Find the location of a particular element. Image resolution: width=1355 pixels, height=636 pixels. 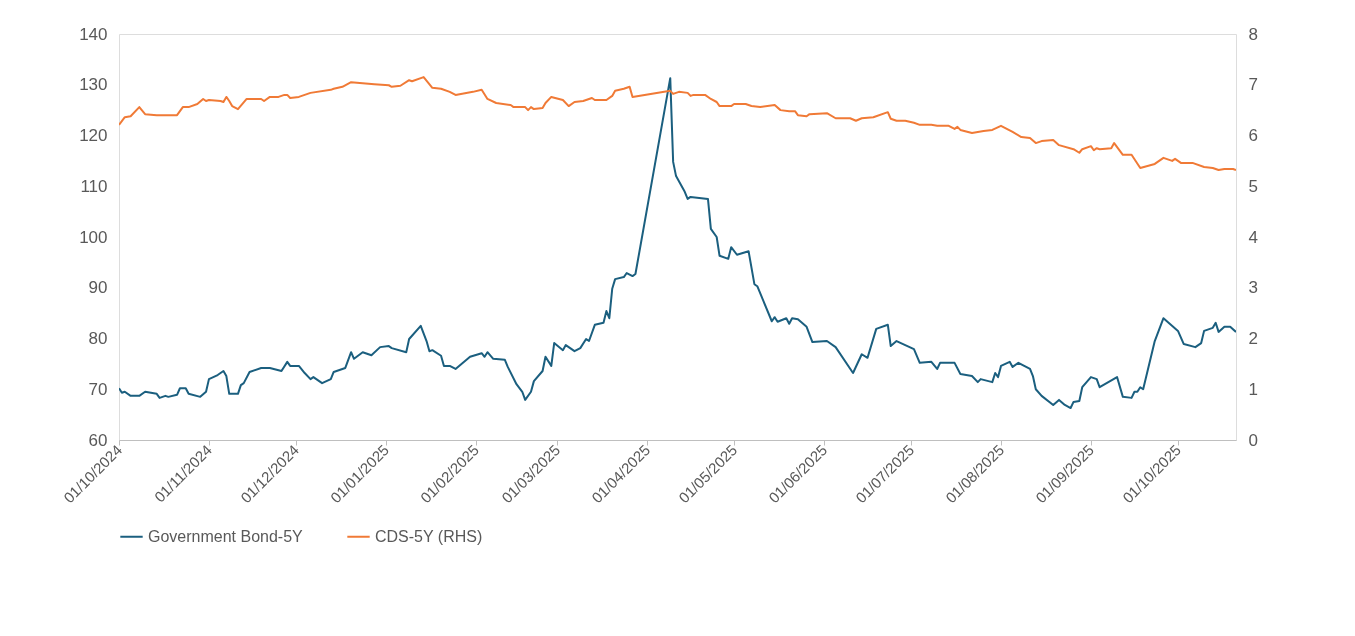

y2-tick-label: 5 is located at coordinates (1253, 186).